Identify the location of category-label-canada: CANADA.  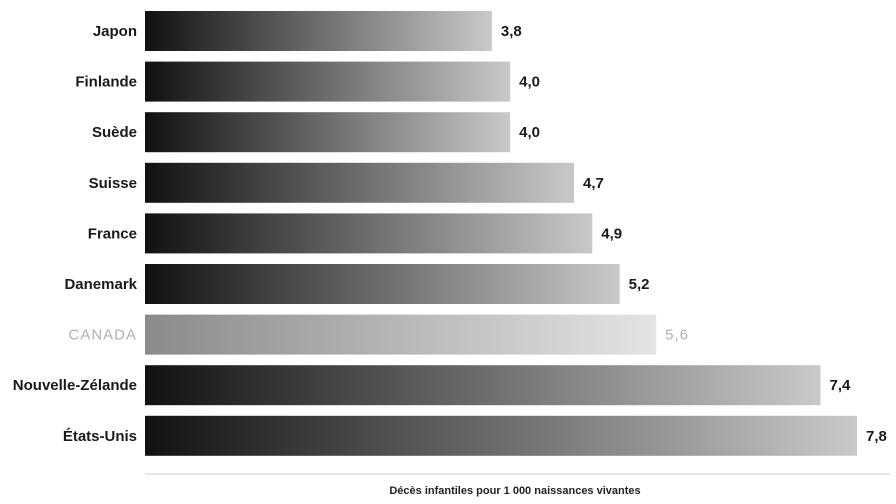
(102, 335).